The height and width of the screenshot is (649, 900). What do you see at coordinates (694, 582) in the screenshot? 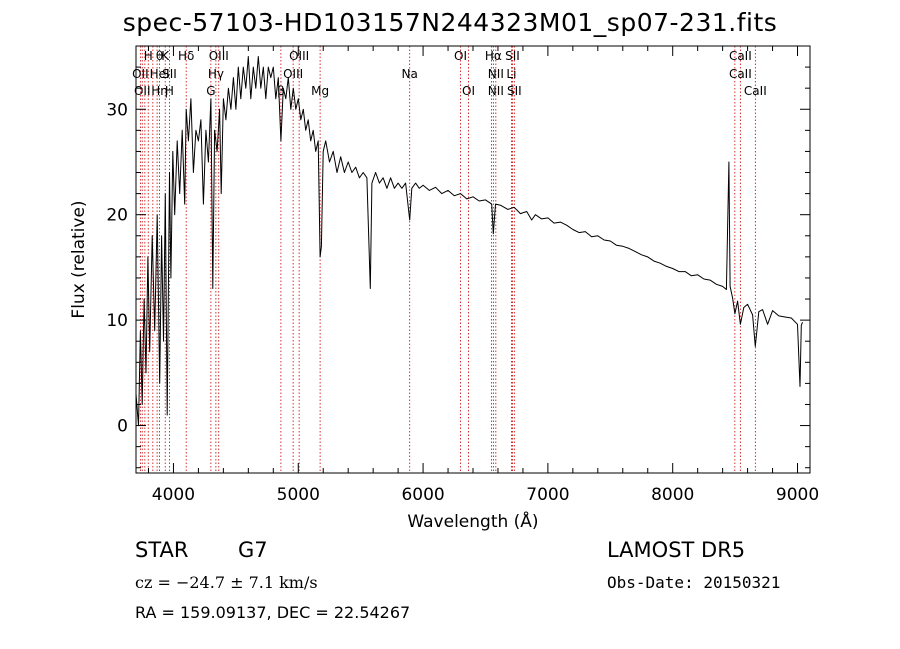
I see `observation-date: Obs-Date: 20150321` at bounding box center [694, 582].